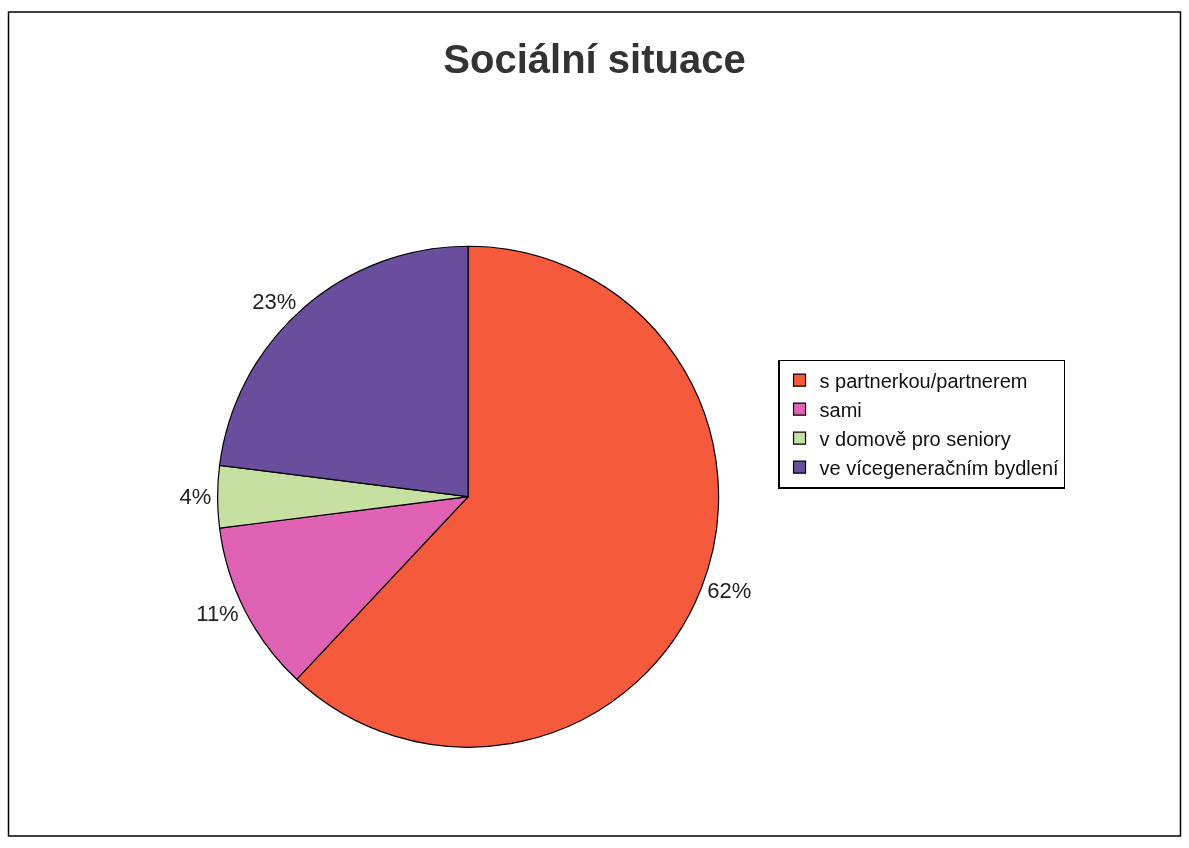 The width and height of the screenshot is (1189, 848). Describe the element at coordinates (274, 302) in the screenshot. I see `data-label: 23%` at that location.